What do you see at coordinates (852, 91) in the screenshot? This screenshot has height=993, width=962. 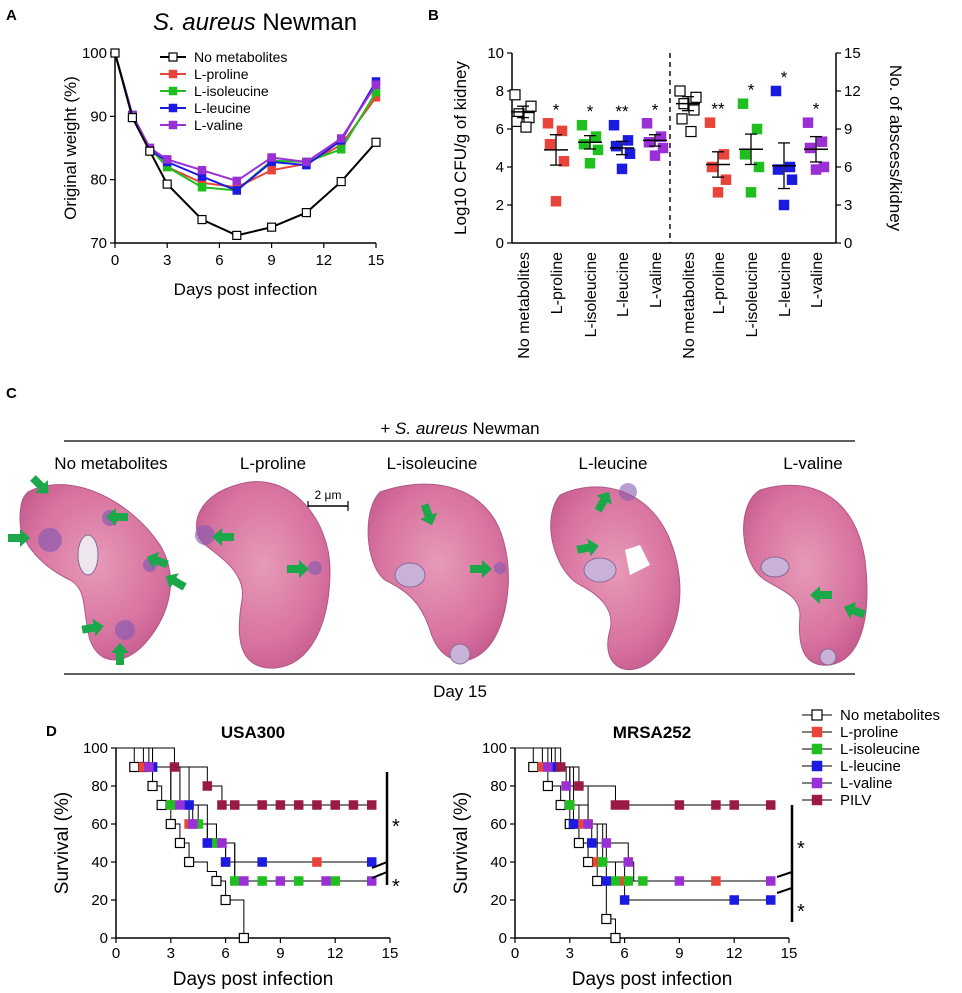 I see `y-right-tick-label: 12` at bounding box center [852, 91].